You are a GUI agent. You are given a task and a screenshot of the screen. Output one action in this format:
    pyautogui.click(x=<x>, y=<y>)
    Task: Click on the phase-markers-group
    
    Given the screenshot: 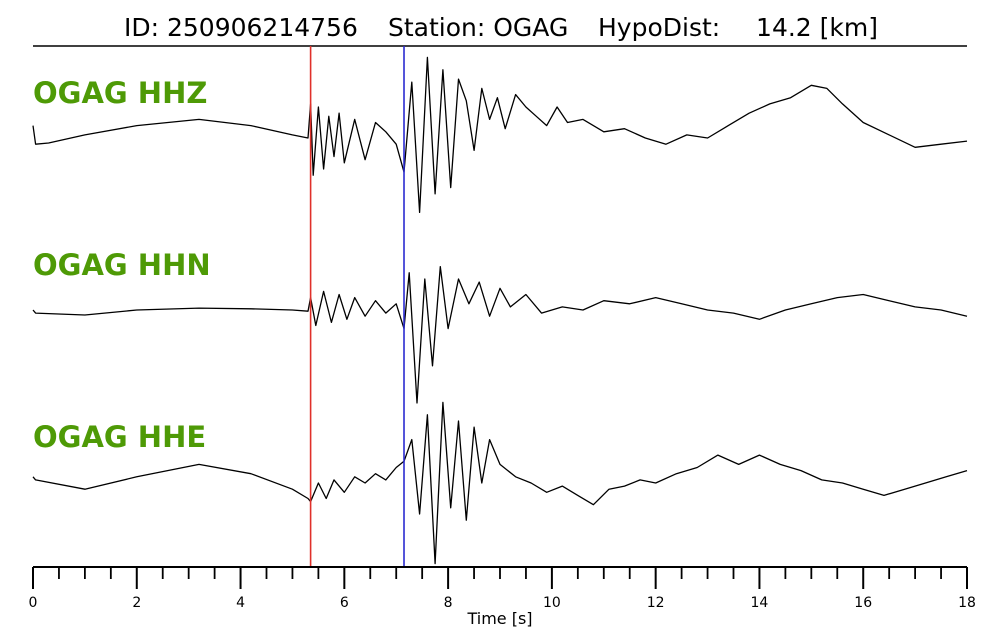 What is the action you would take?
    pyautogui.click(x=357, y=306)
    